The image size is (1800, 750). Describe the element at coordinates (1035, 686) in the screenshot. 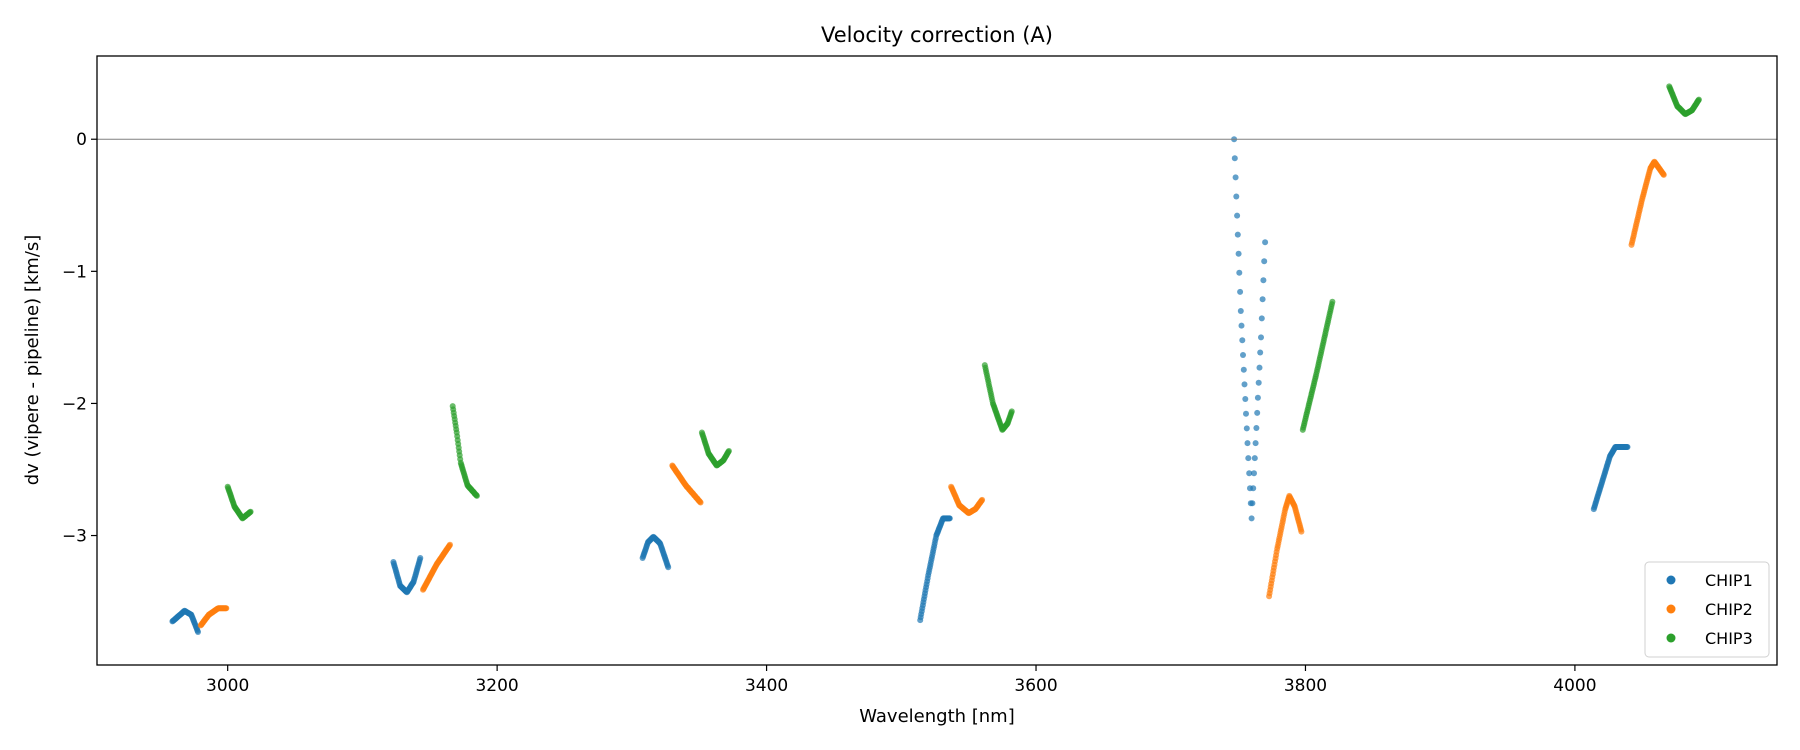

I see `x-tick-label: 3600` at that location.